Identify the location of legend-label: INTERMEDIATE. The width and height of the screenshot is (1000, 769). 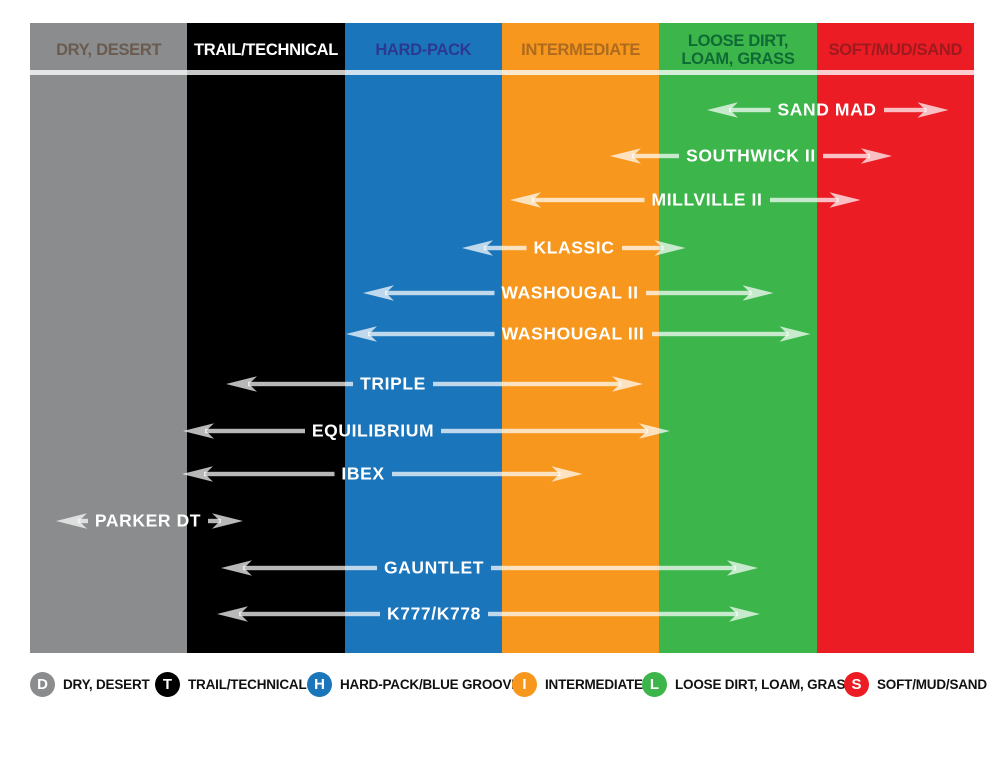
(594, 684).